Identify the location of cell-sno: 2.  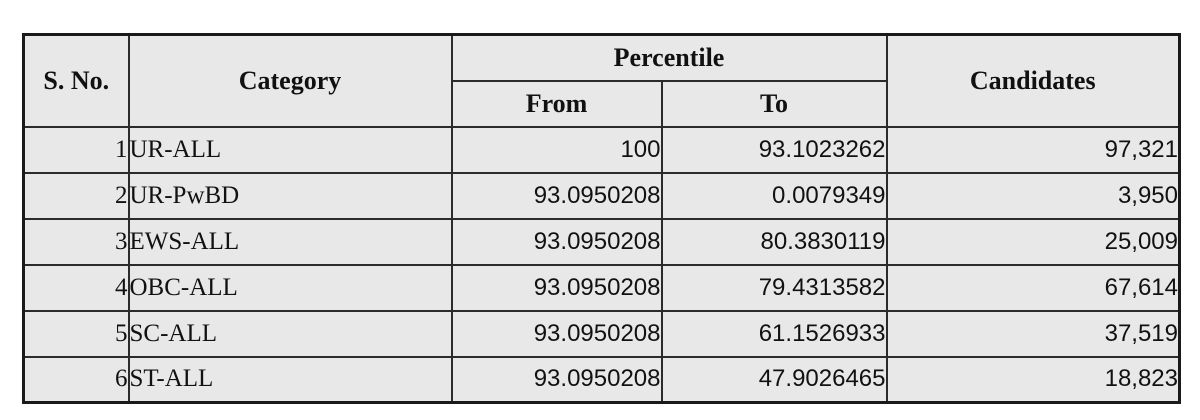
(76, 195).